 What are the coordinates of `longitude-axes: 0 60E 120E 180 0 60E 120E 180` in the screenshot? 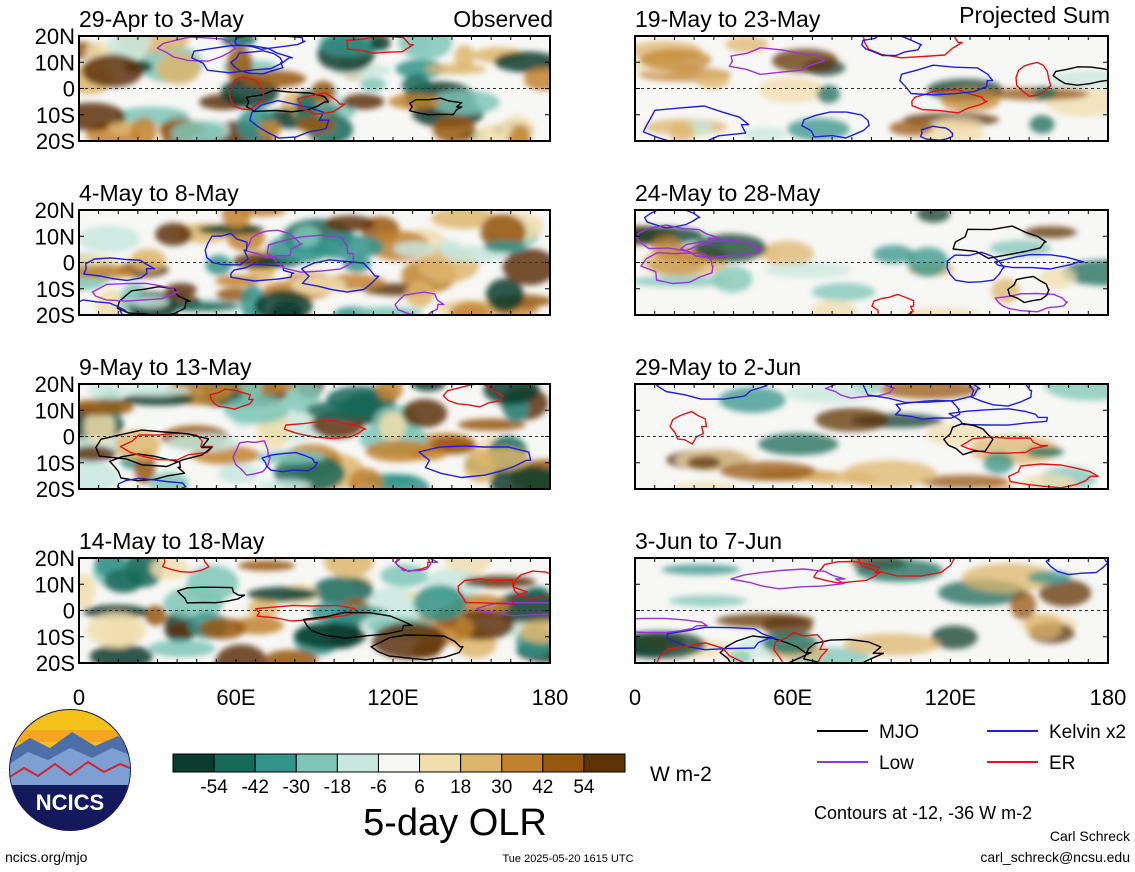 It's located at (599, 697).